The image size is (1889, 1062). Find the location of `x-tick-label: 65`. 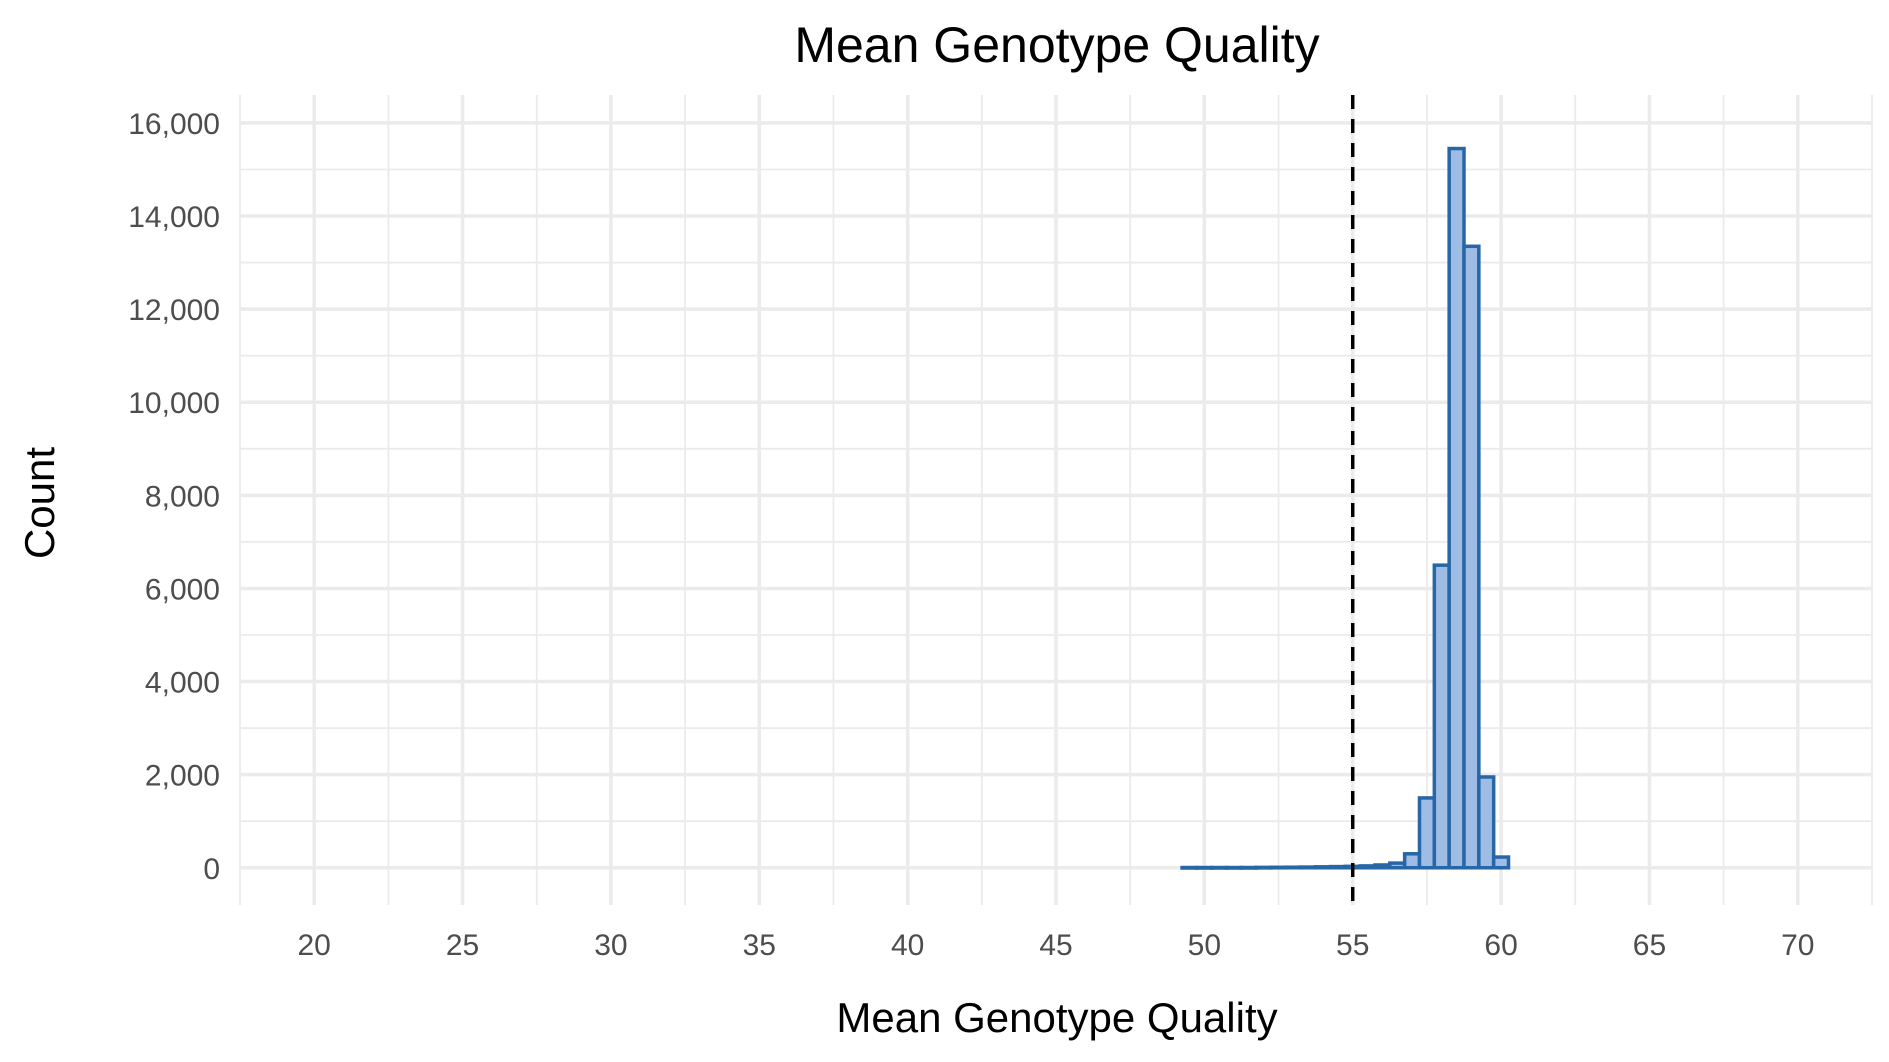

x-tick-label: 65 is located at coordinates (1649, 945).